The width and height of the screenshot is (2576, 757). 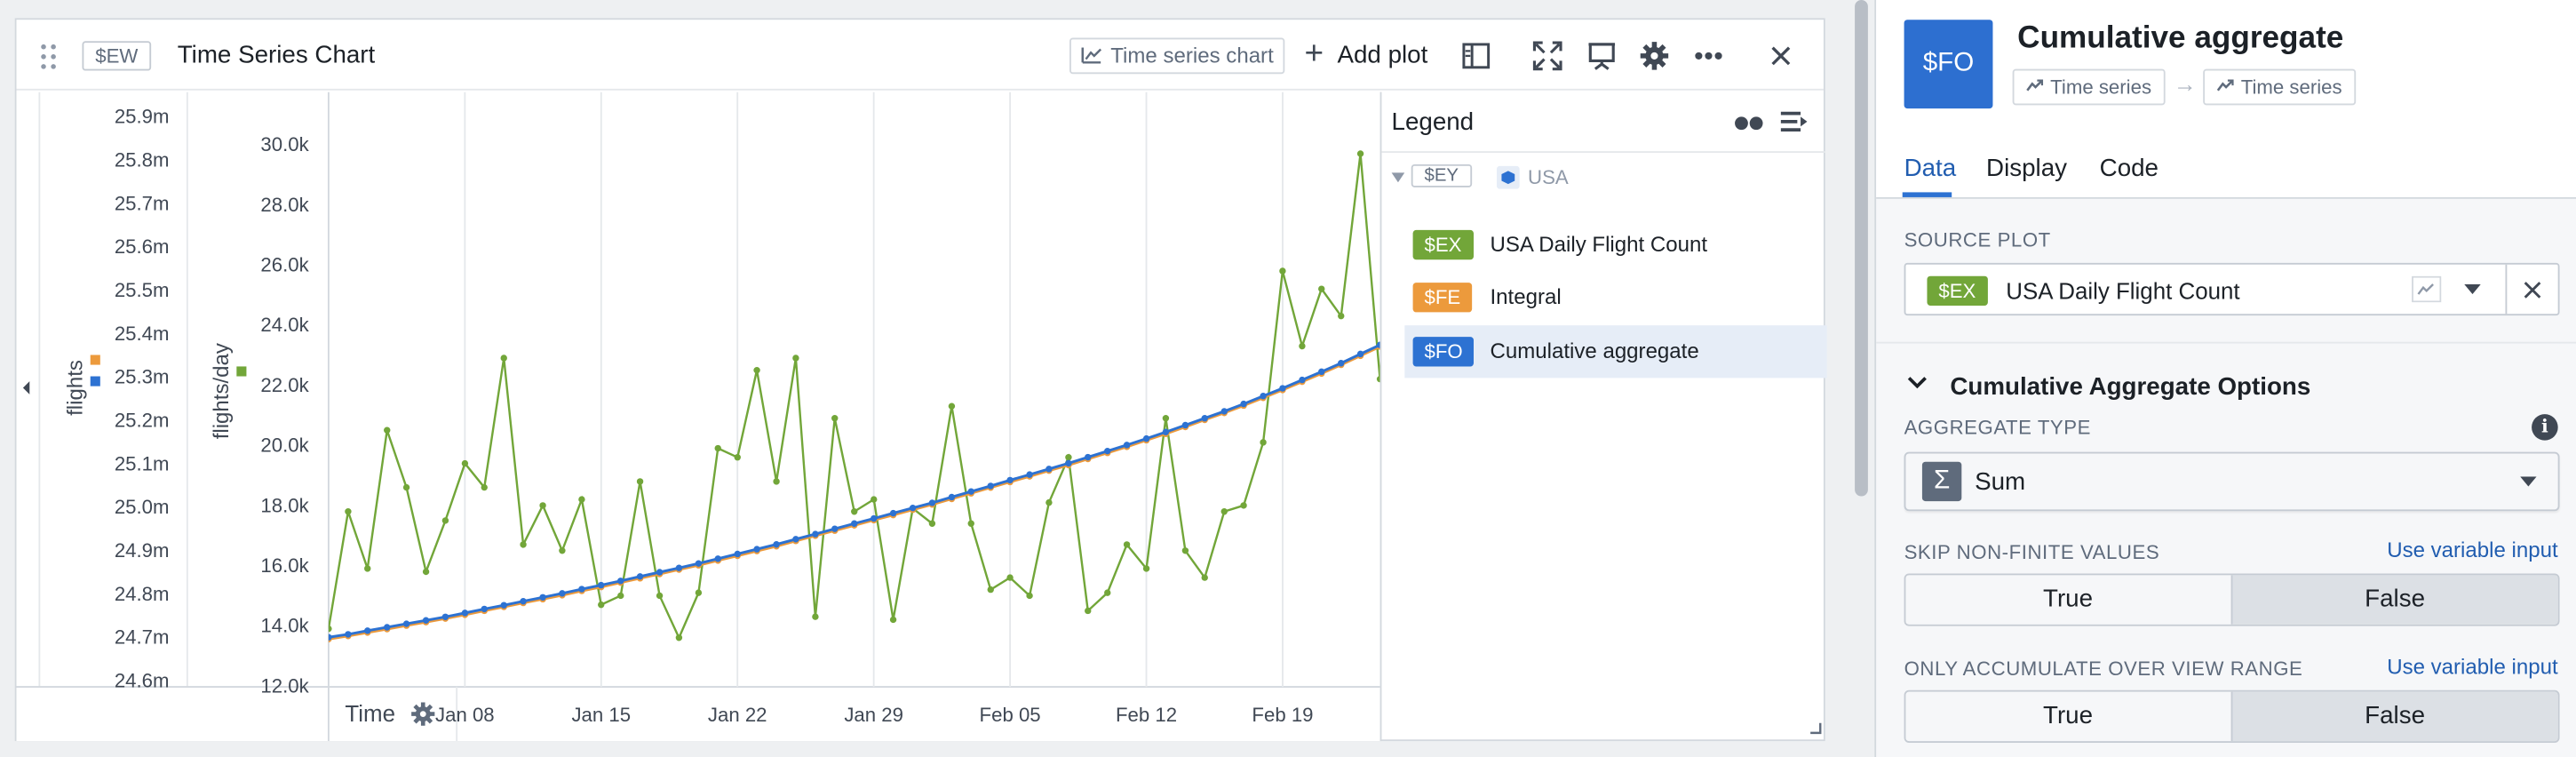 What do you see at coordinates (276, 55) in the screenshot?
I see `chart-title: Time Series Chart` at bounding box center [276, 55].